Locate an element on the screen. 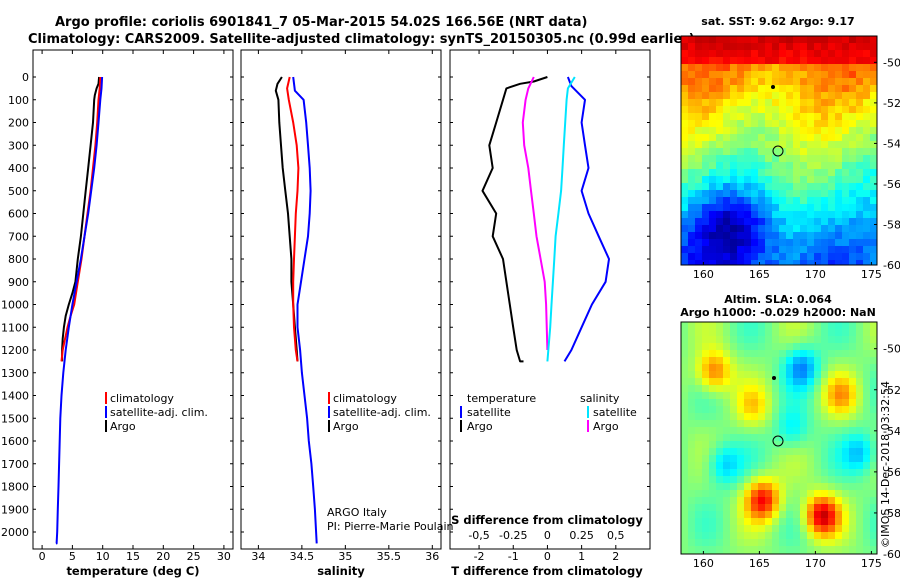  map-y-tick-label: -50 is located at coordinates (891, 62).